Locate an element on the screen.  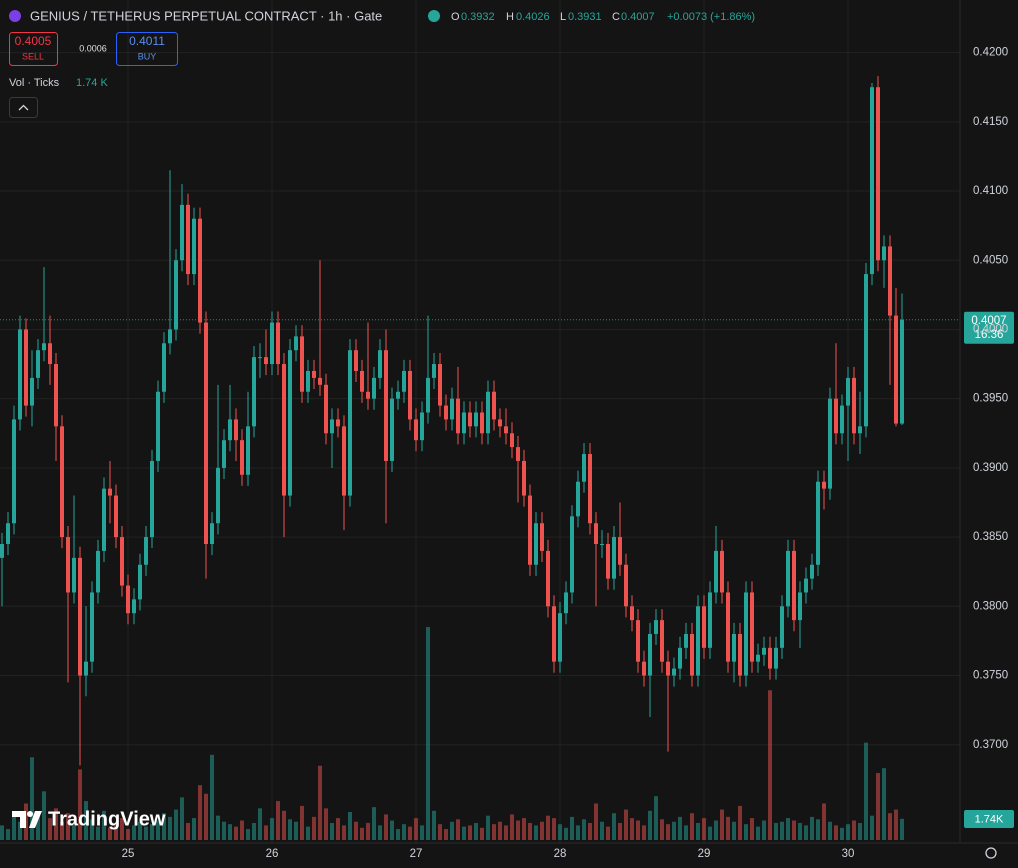
collapse-button is located at coordinates (23, 107).